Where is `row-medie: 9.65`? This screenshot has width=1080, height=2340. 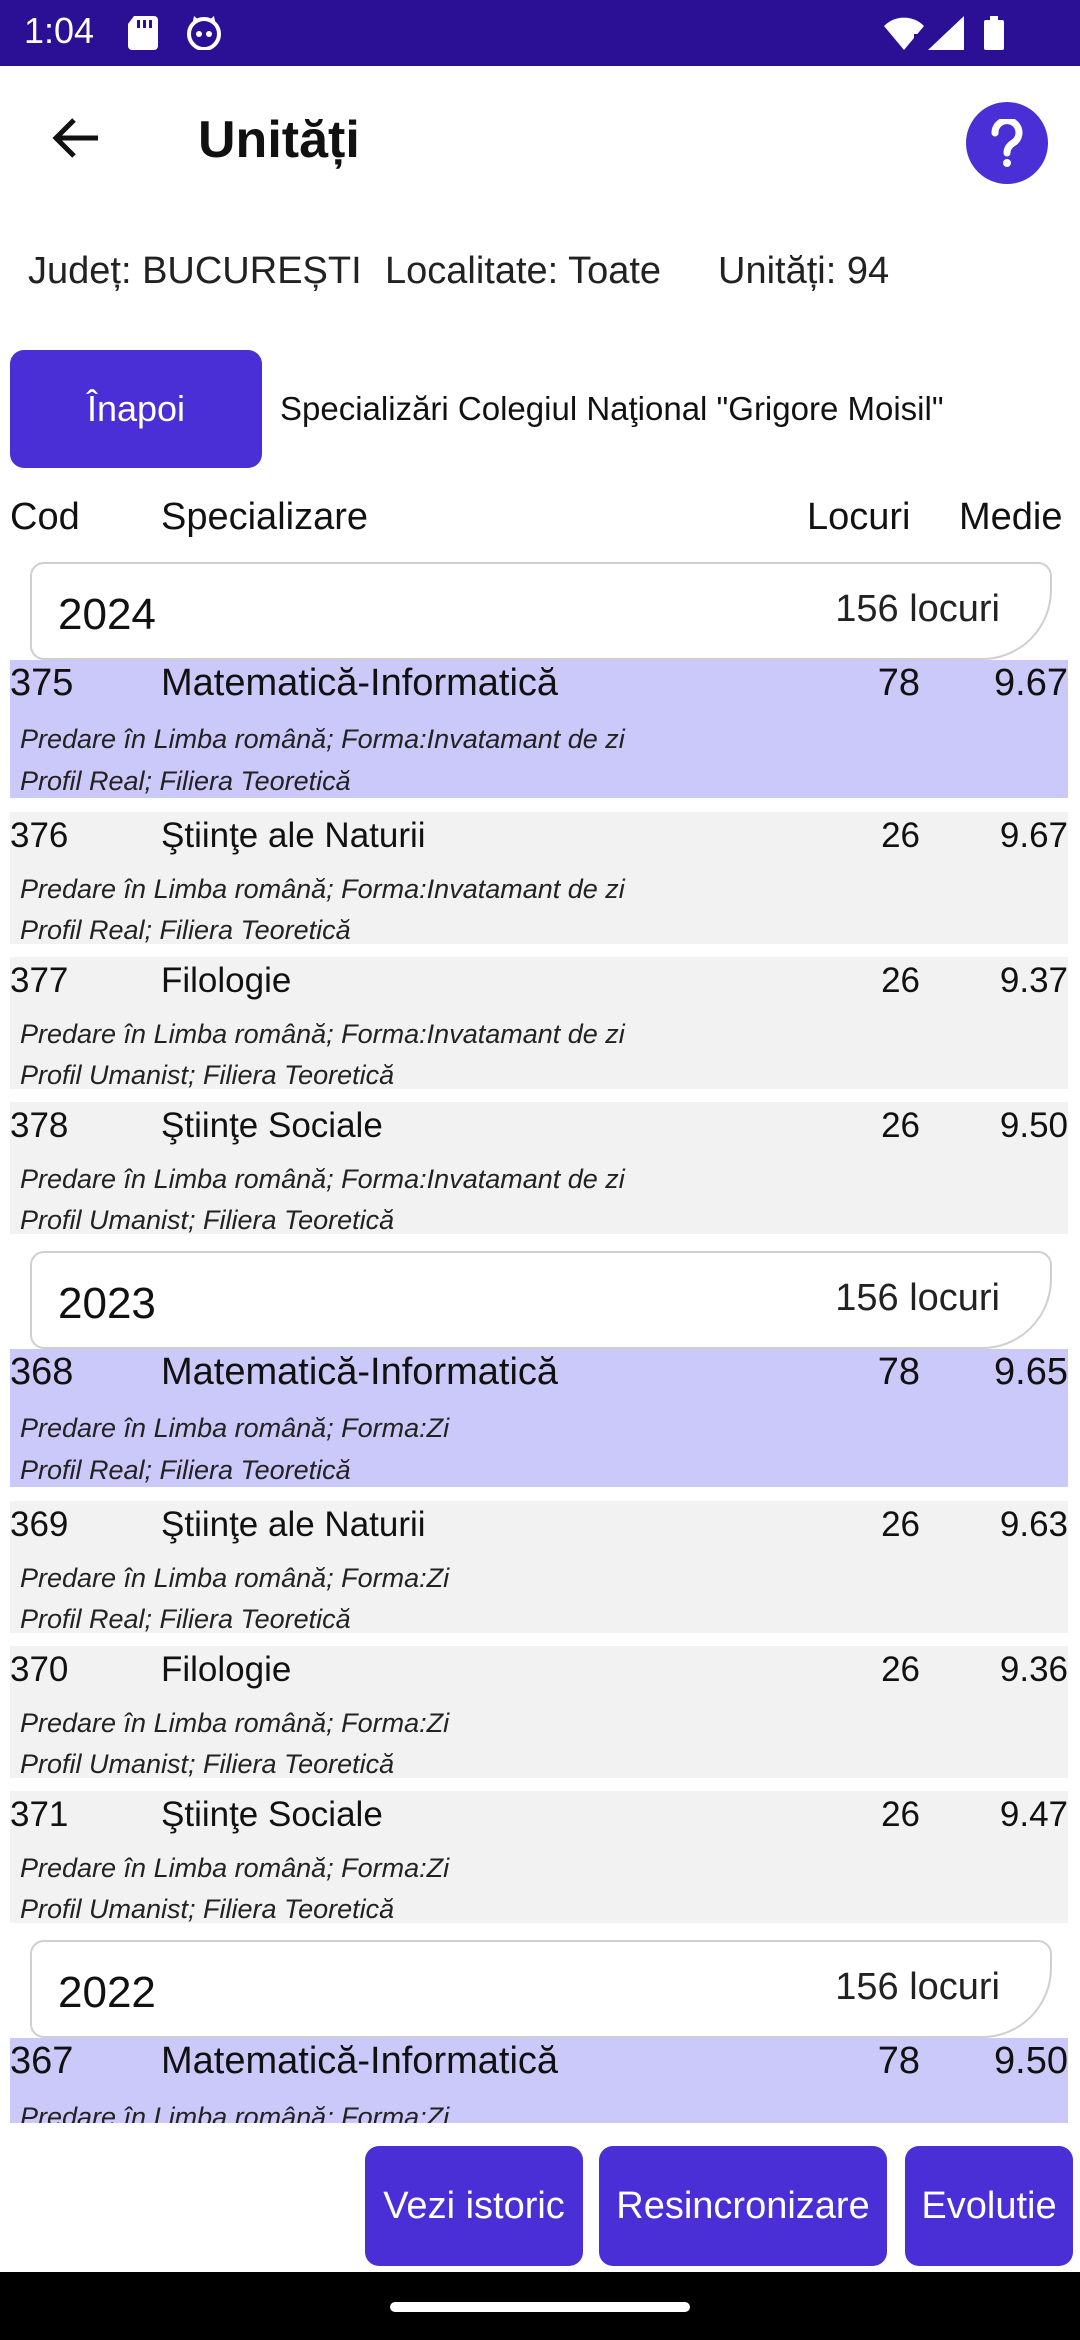 row-medie: 9.65 is located at coordinates (1031, 1372).